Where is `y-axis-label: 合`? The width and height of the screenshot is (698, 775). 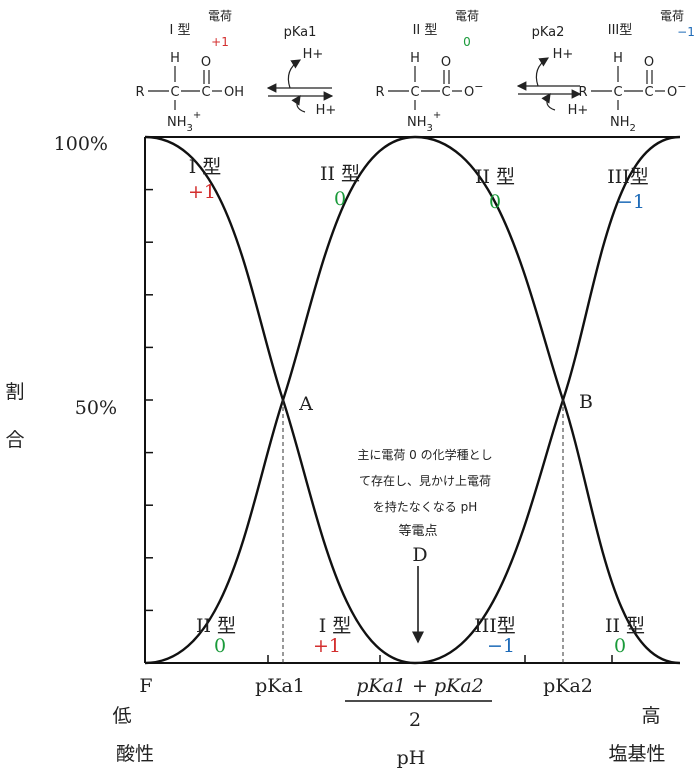 y-axis-label: 合 is located at coordinates (14, 440).